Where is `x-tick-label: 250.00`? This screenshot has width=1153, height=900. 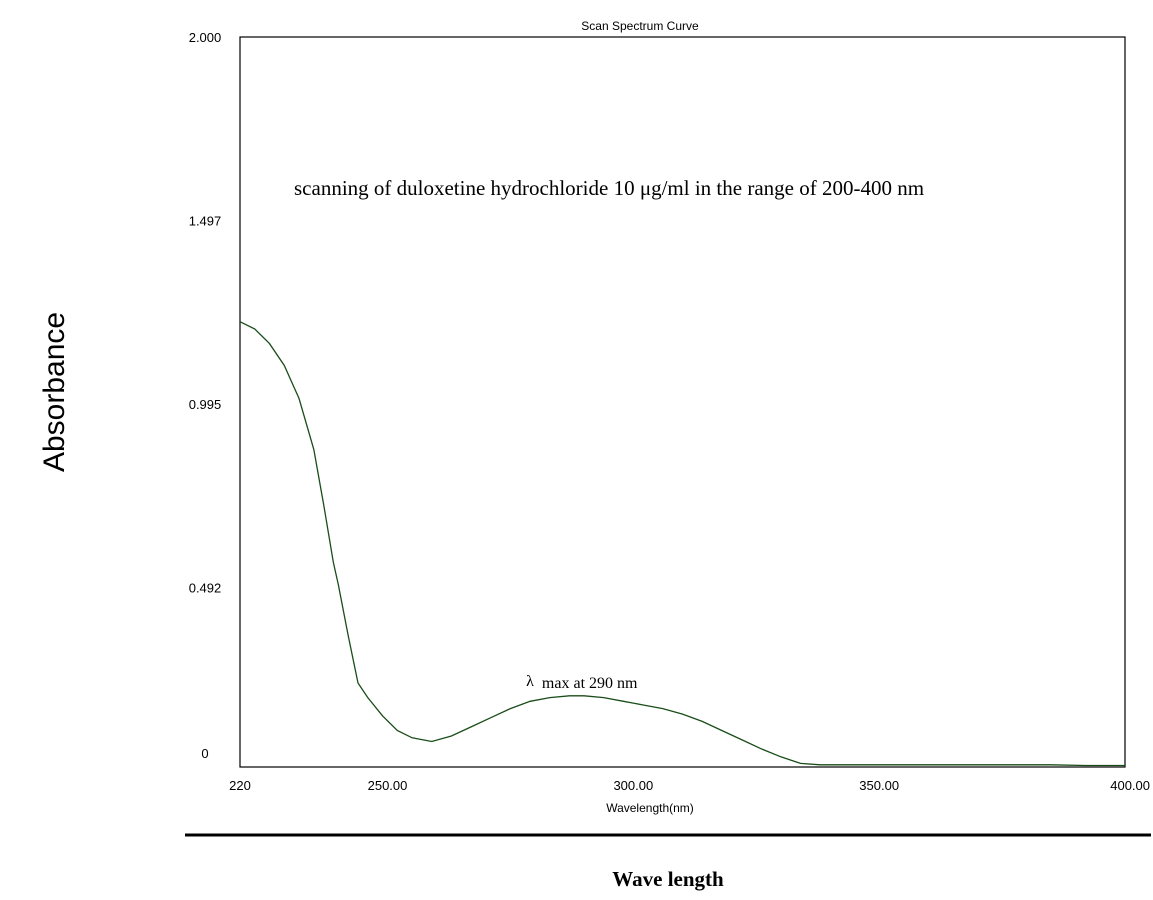
x-tick-label: 250.00 is located at coordinates (388, 785).